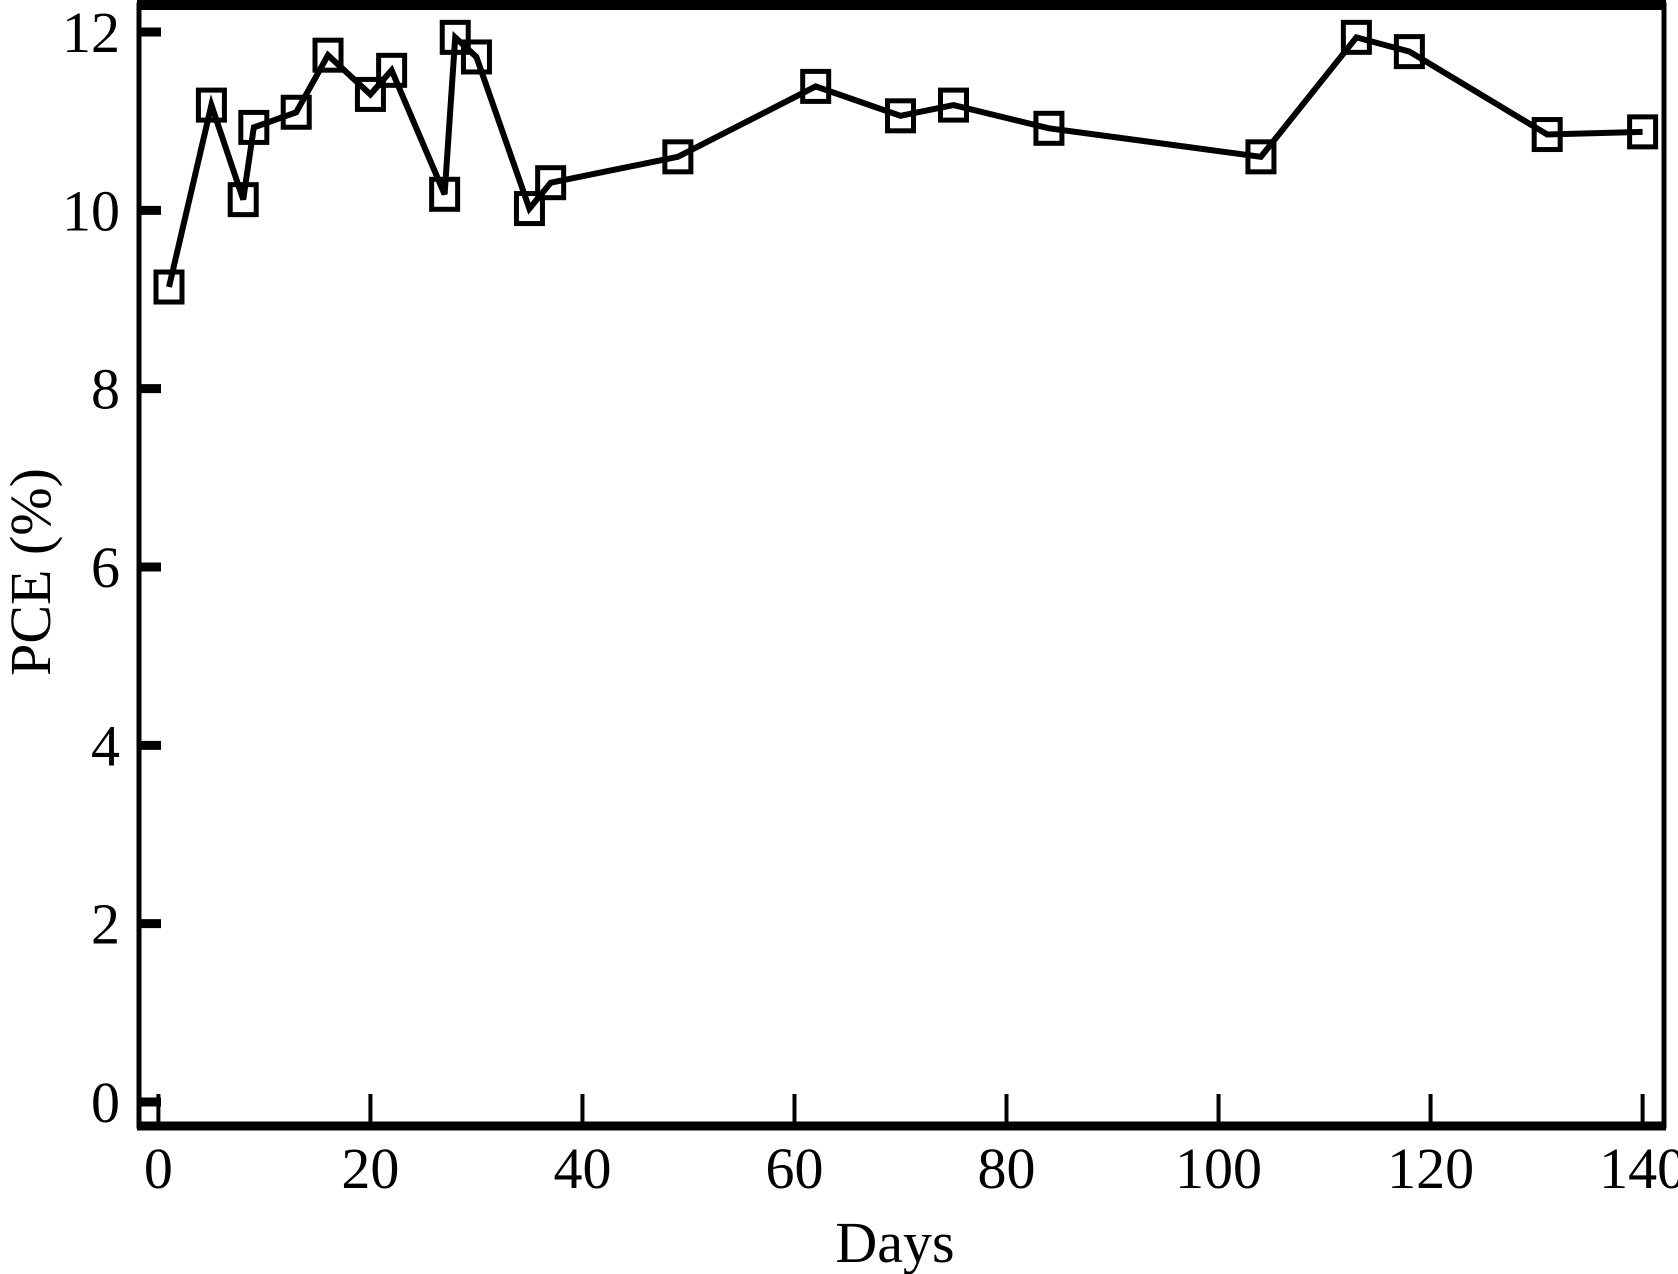 This screenshot has height=1274, width=1678. What do you see at coordinates (1007, 1168) in the screenshot?
I see `x-tick-label: 80` at bounding box center [1007, 1168].